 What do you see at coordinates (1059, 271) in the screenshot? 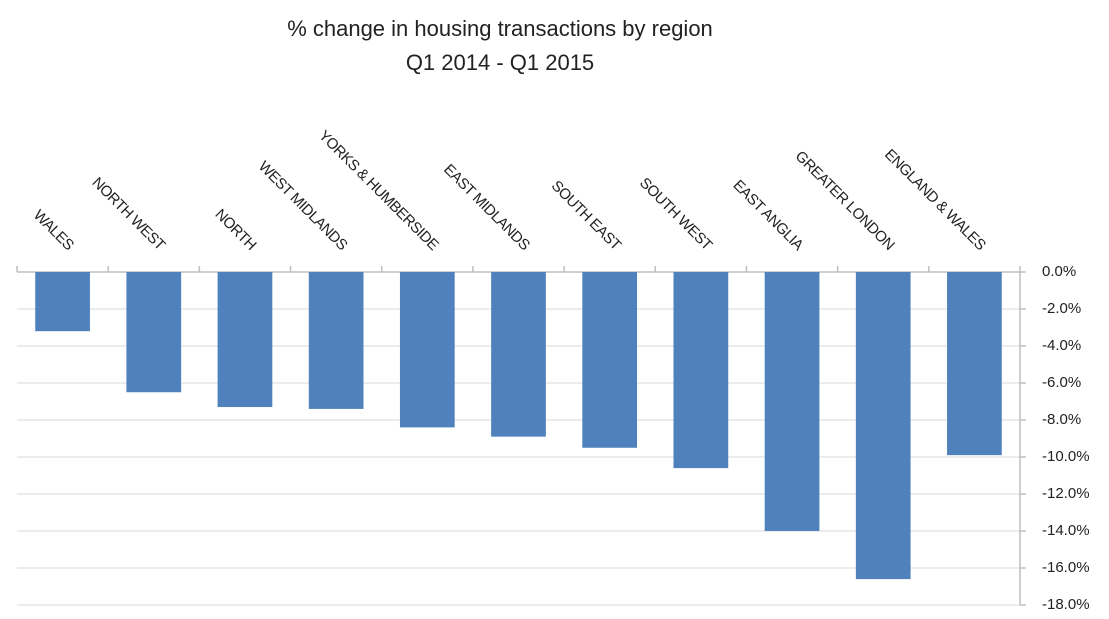
I see `y-tick-label: 0.0%` at bounding box center [1059, 271].